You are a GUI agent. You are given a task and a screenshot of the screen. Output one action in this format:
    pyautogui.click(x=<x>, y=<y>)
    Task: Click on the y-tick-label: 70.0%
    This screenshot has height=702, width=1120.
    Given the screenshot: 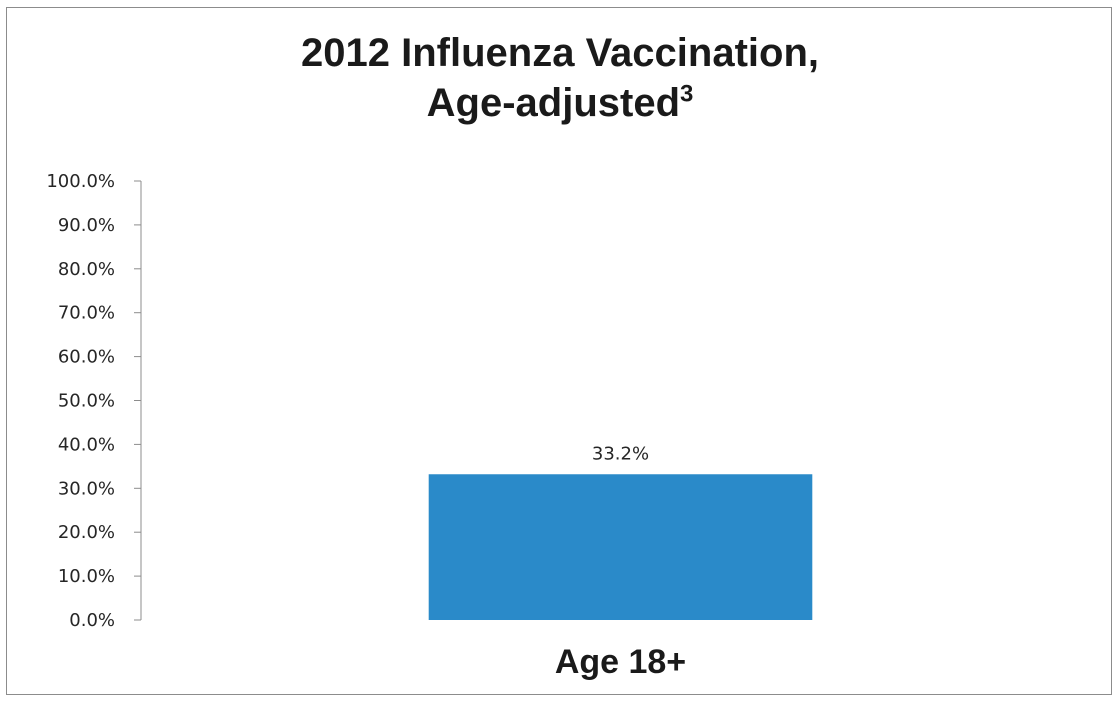 What is the action you would take?
    pyautogui.click(x=86, y=313)
    